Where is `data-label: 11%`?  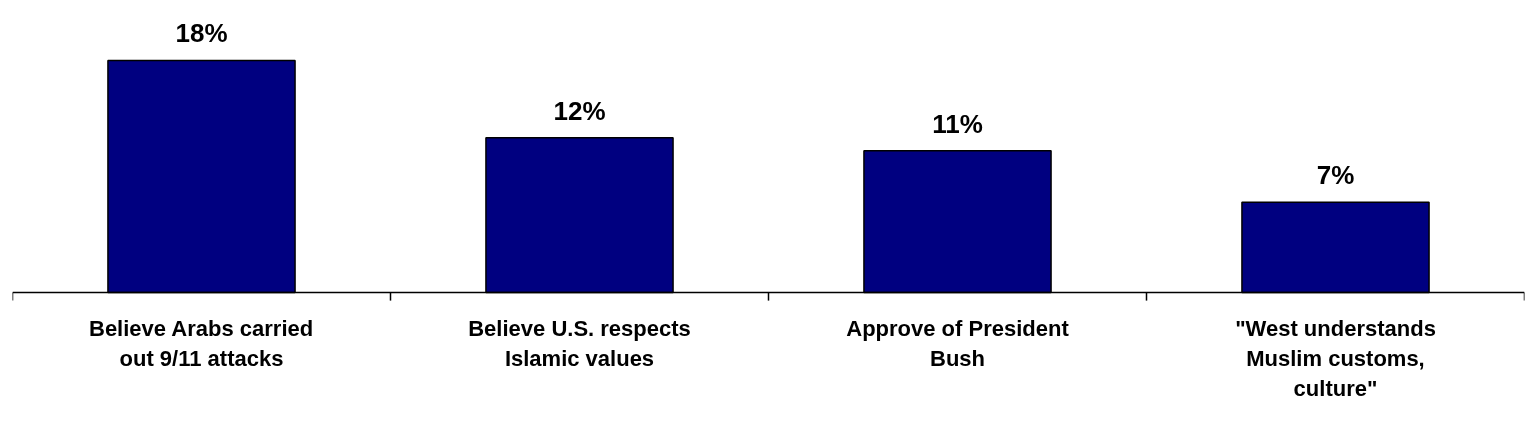 data-label: 11% is located at coordinates (957, 123).